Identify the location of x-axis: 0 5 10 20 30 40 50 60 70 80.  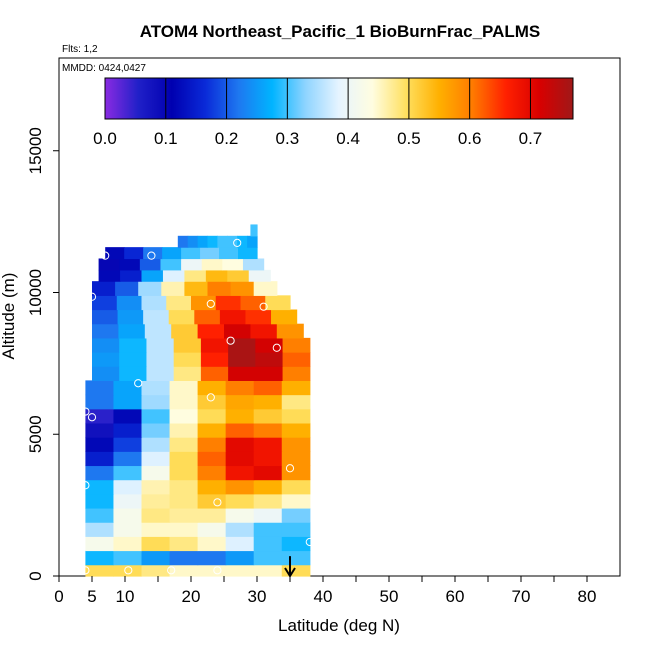
(325, 591).